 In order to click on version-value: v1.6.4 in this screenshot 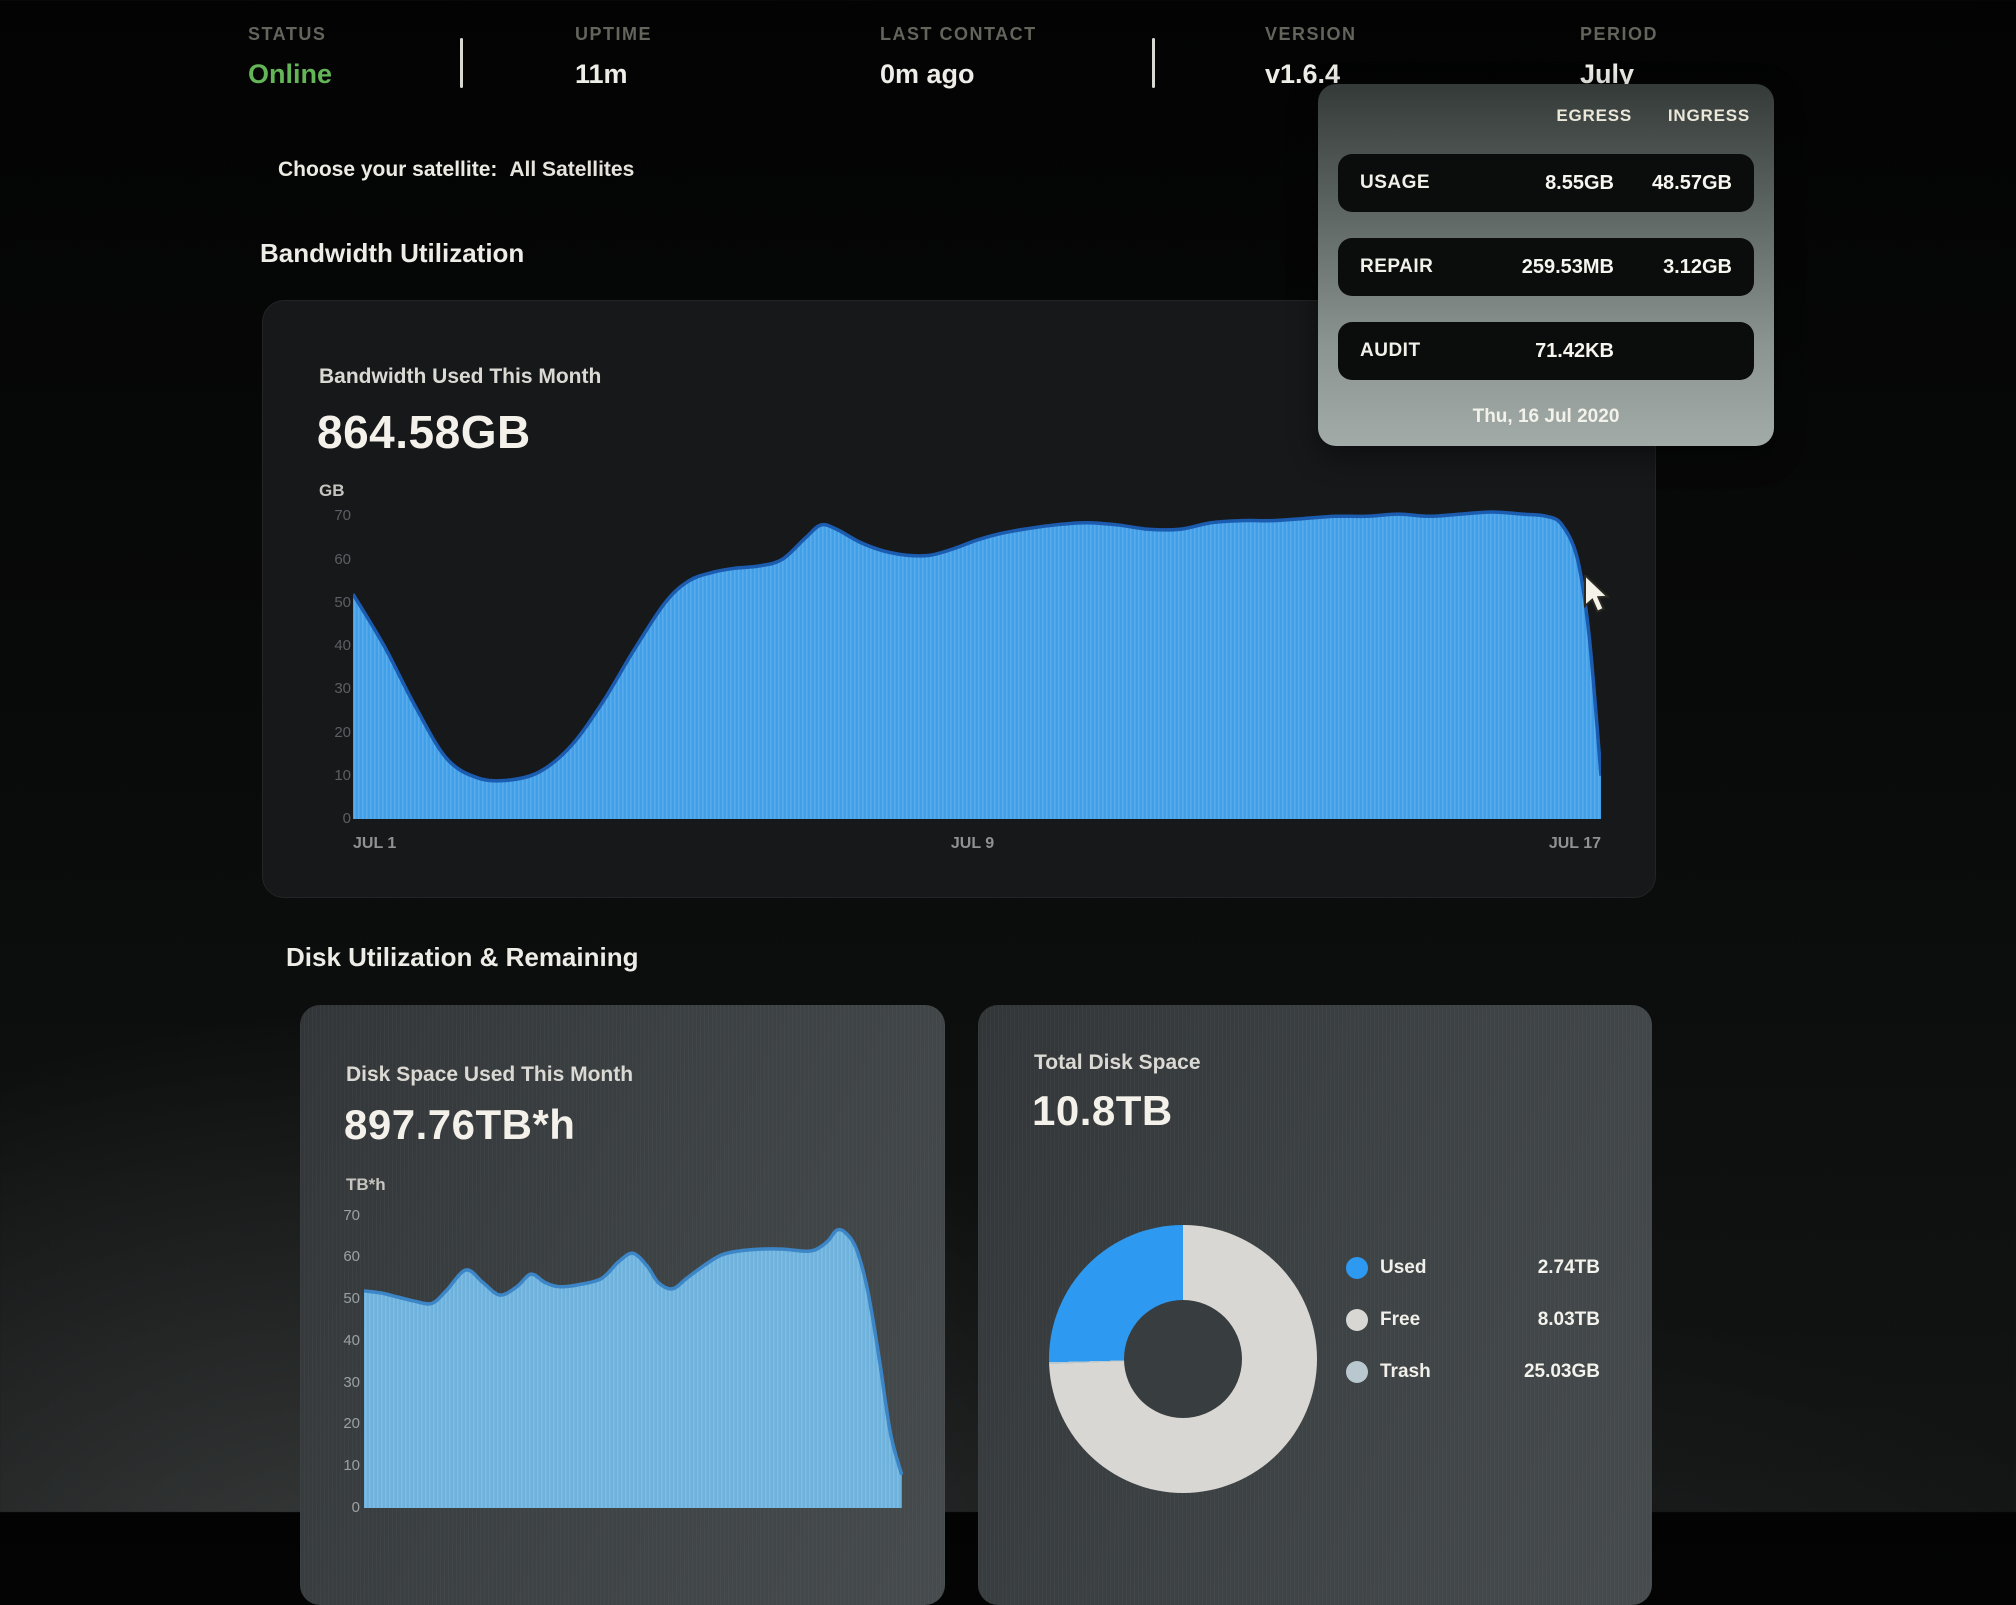, I will do `click(1303, 74)`.